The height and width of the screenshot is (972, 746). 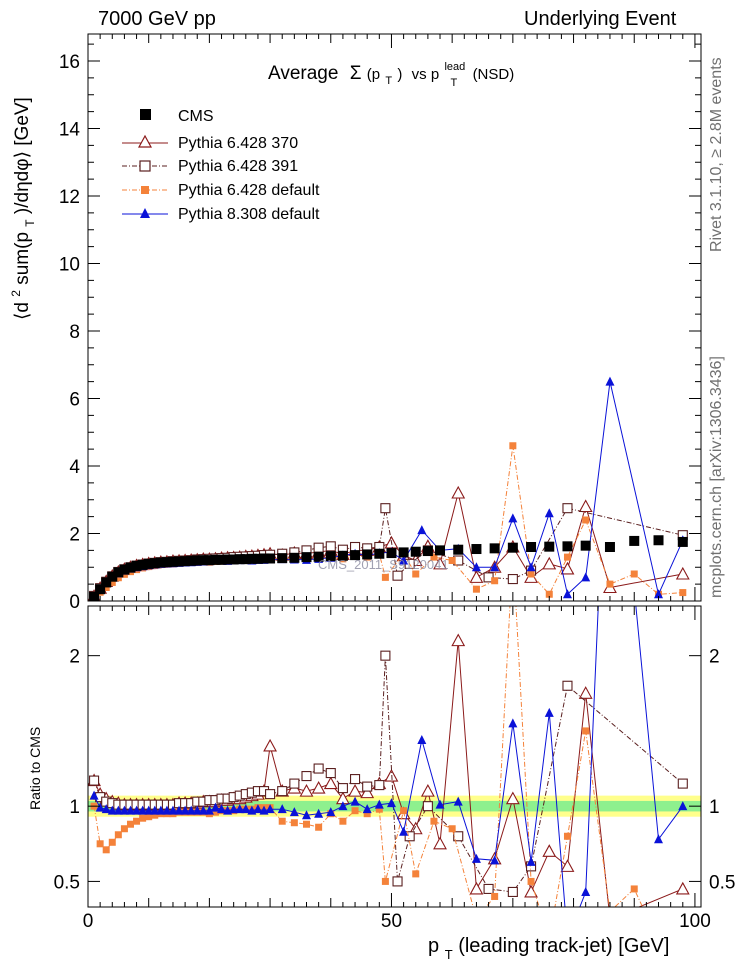 What do you see at coordinates (30, 223) in the screenshot?
I see `ylabel-t: T` at bounding box center [30, 223].